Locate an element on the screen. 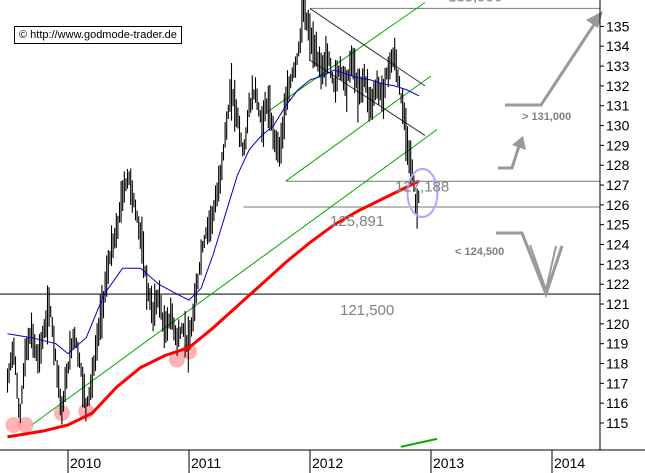 The image size is (645, 473). y-tick-label-16: 131 is located at coordinates (618, 106).